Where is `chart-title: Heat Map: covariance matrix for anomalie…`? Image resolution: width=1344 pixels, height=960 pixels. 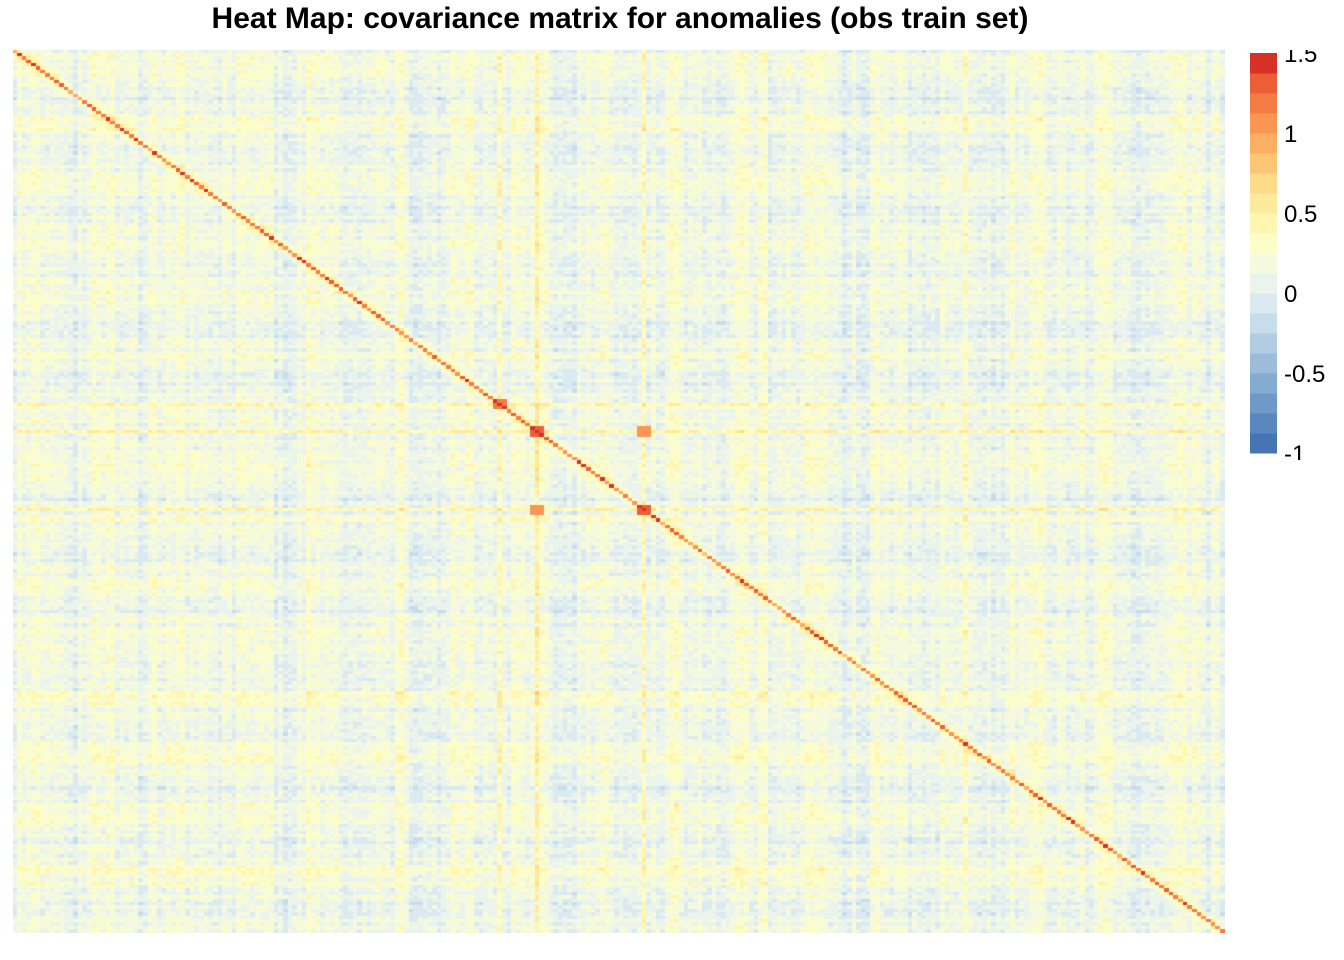
chart-title: Heat Map: covariance matrix for anomalie… is located at coordinates (620, 18).